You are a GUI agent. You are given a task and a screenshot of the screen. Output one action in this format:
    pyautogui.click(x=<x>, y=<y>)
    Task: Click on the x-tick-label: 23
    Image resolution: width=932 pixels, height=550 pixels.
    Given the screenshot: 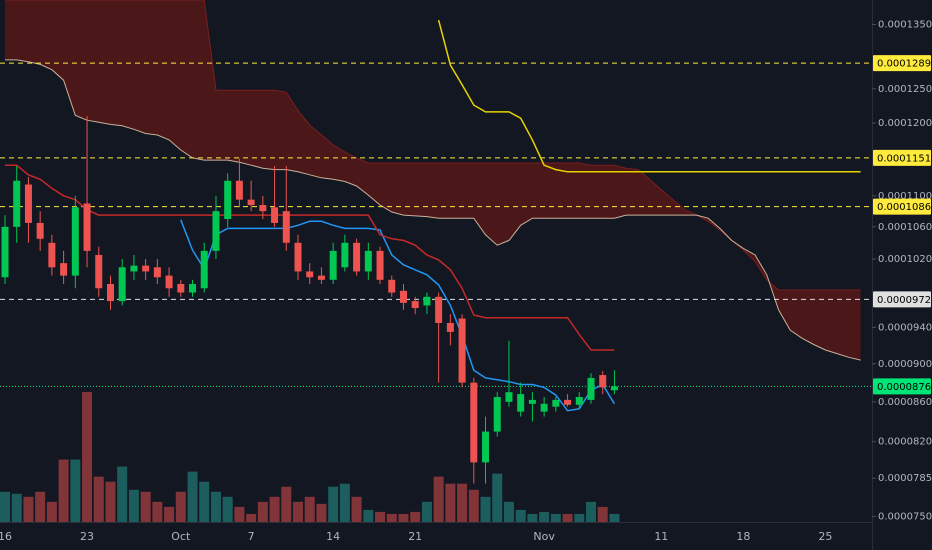 What is the action you would take?
    pyautogui.click(x=87, y=536)
    